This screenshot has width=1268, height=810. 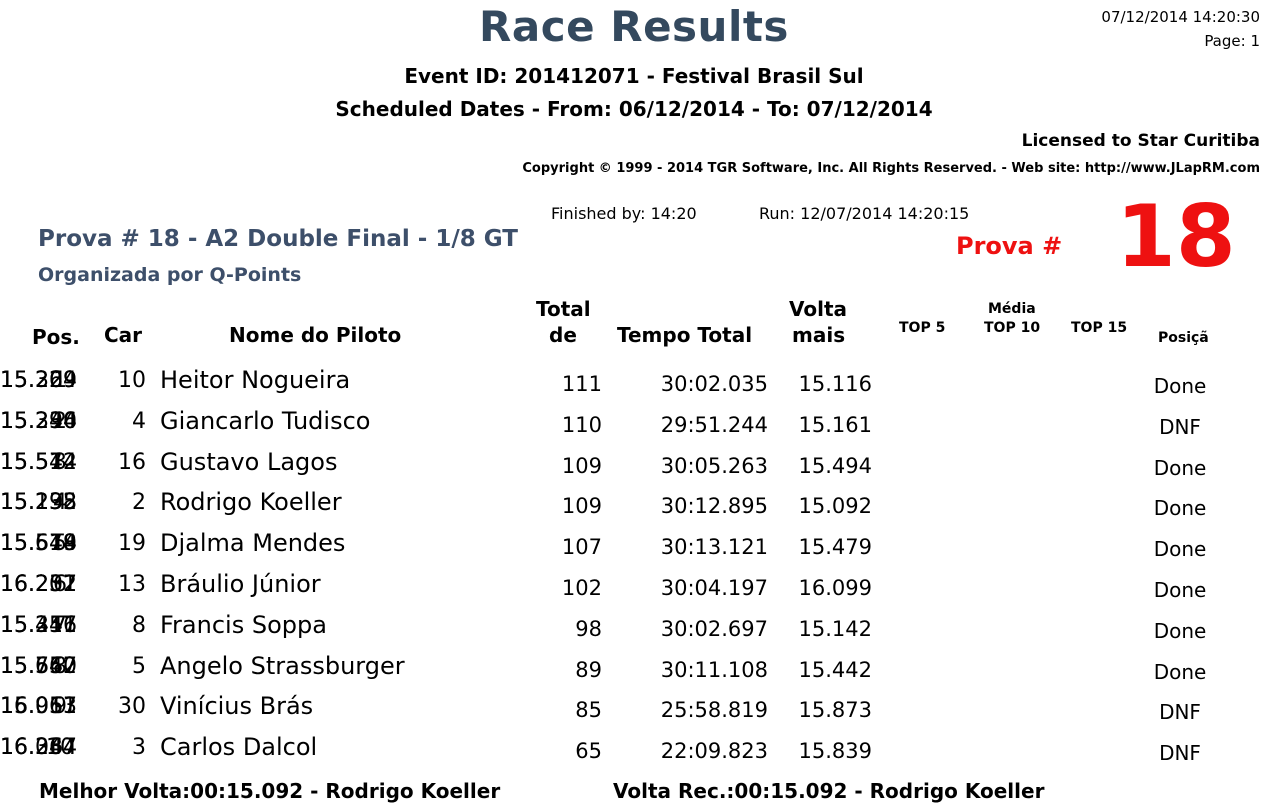 What do you see at coordinates (835, 669) in the screenshot?
I see `best-lap-cell: 15.442` at bounding box center [835, 669].